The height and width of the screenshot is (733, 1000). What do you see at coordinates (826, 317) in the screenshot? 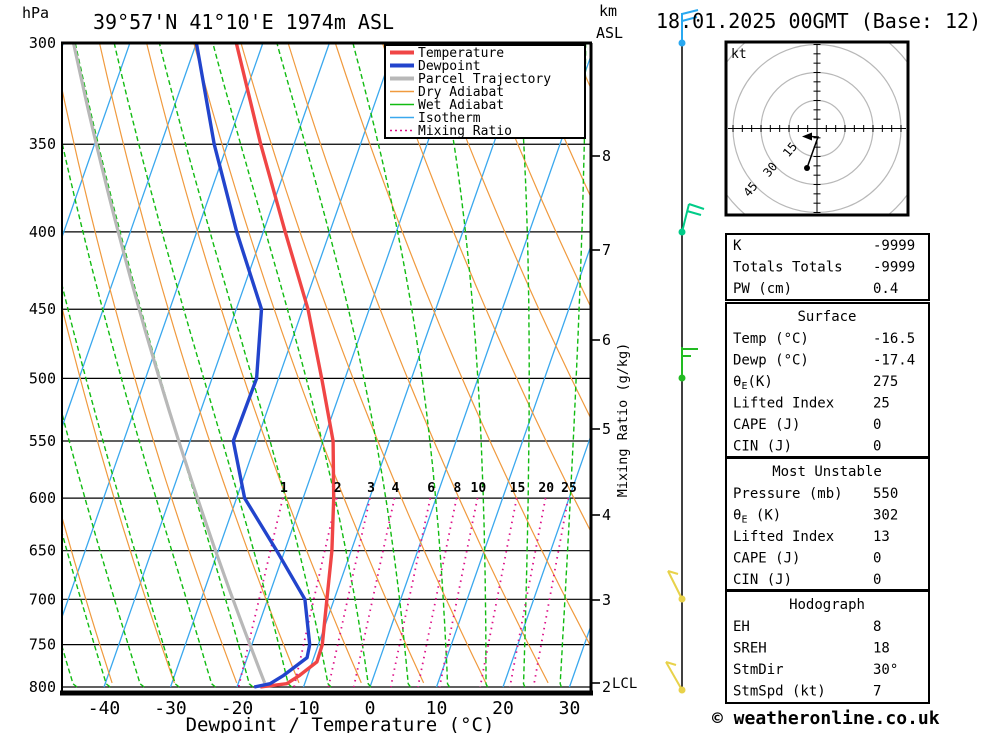
I see `stats-table-title: Surface` at bounding box center [826, 317].